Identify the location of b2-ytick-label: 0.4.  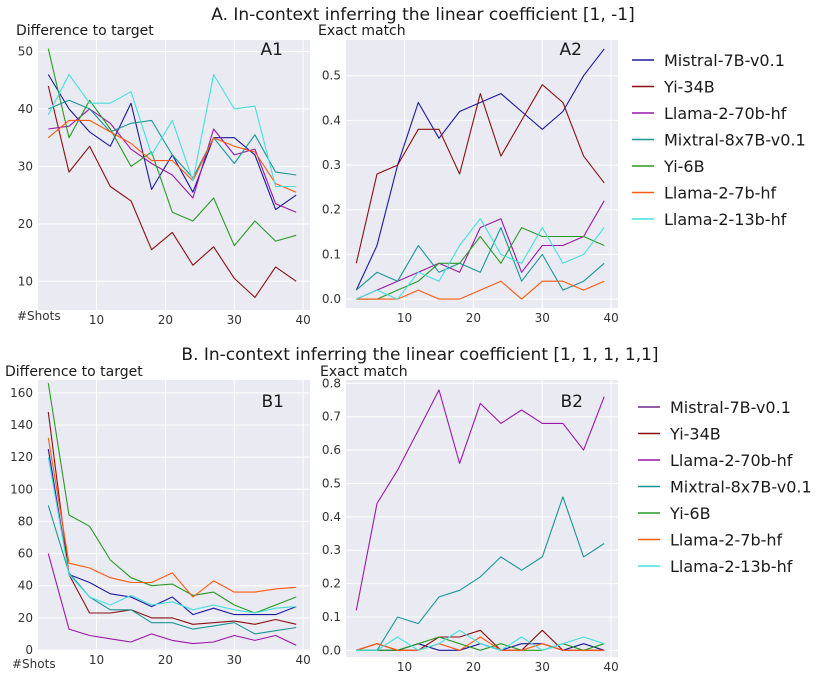
(331, 517).